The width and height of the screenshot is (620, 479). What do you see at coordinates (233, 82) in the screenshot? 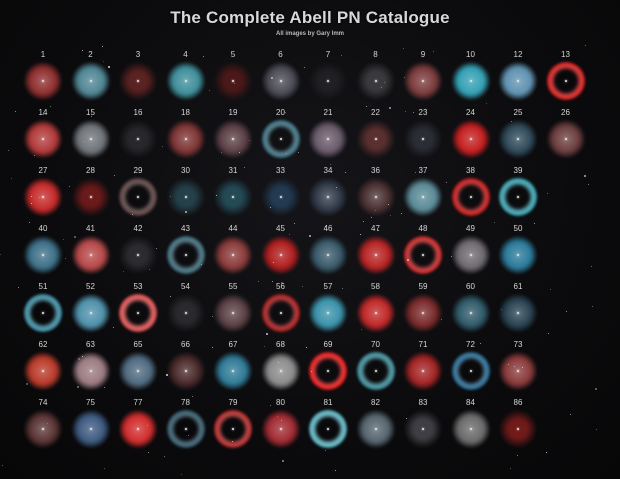
I see `nebula-tile: 5` at bounding box center [233, 82].